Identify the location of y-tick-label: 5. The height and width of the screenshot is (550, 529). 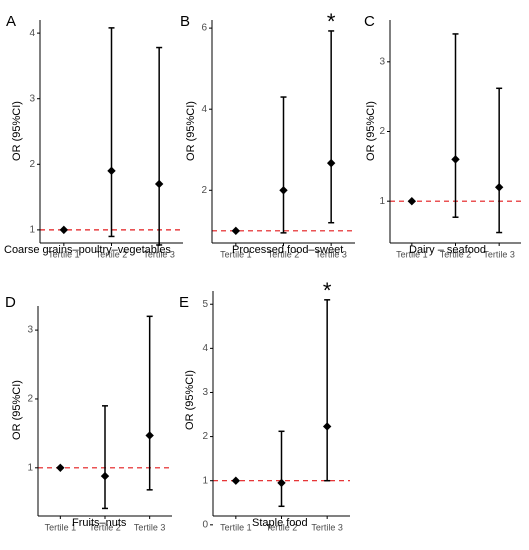
(205, 304).